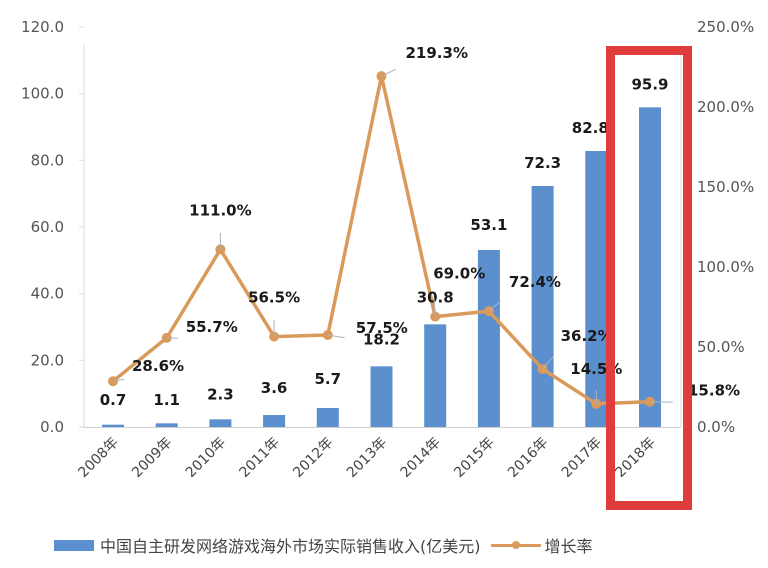 This screenshot has width=768, height=568. I want to click on x-axis-tick: 2010年, so click(206, 458).